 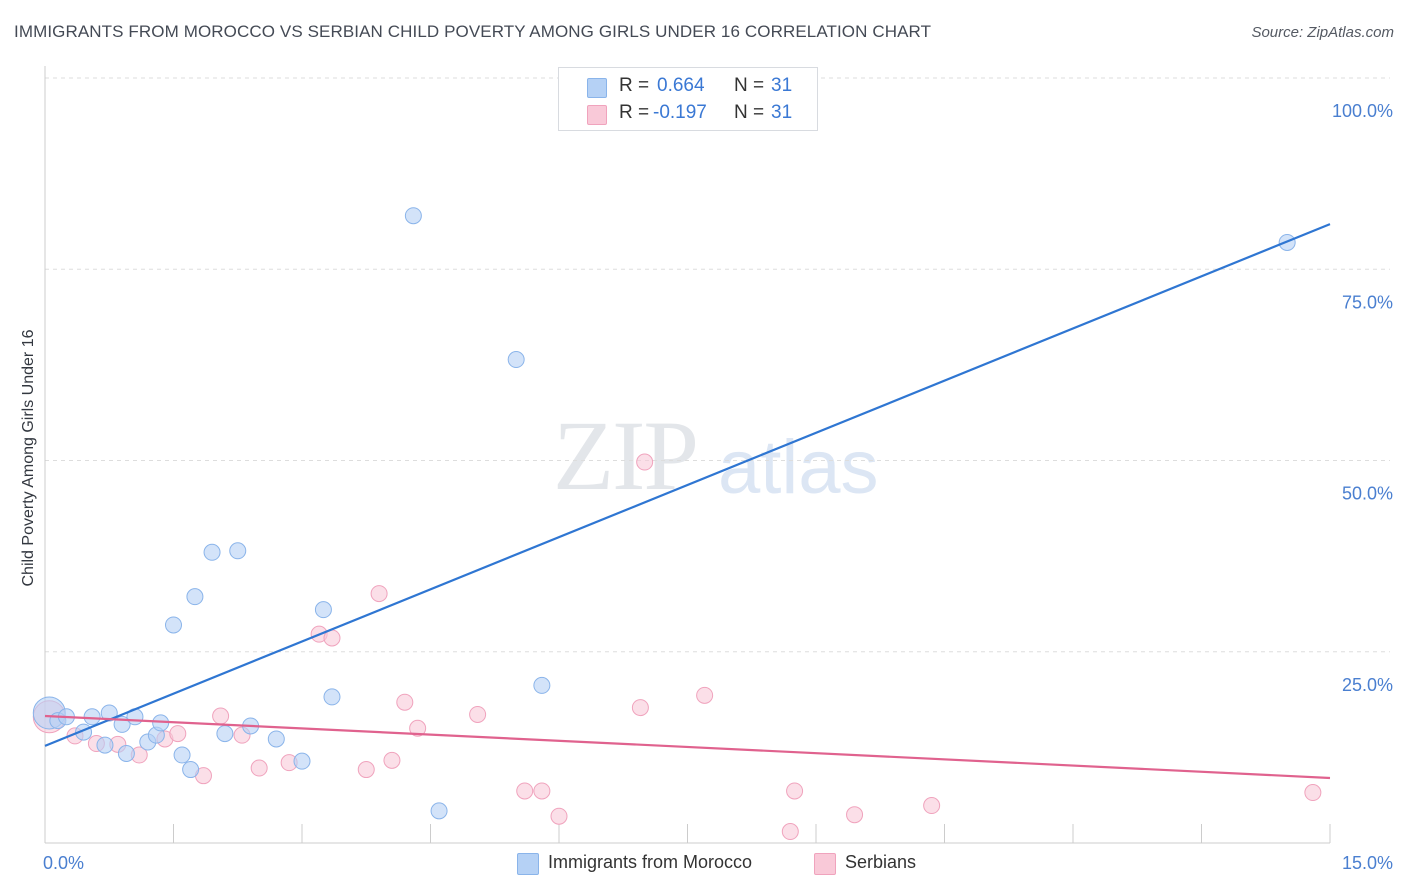 What do you see at coordinates (1367, 494) in the screenshot?
I see `y-tick-label: 50.0%` at bounding box center [1367, 494].